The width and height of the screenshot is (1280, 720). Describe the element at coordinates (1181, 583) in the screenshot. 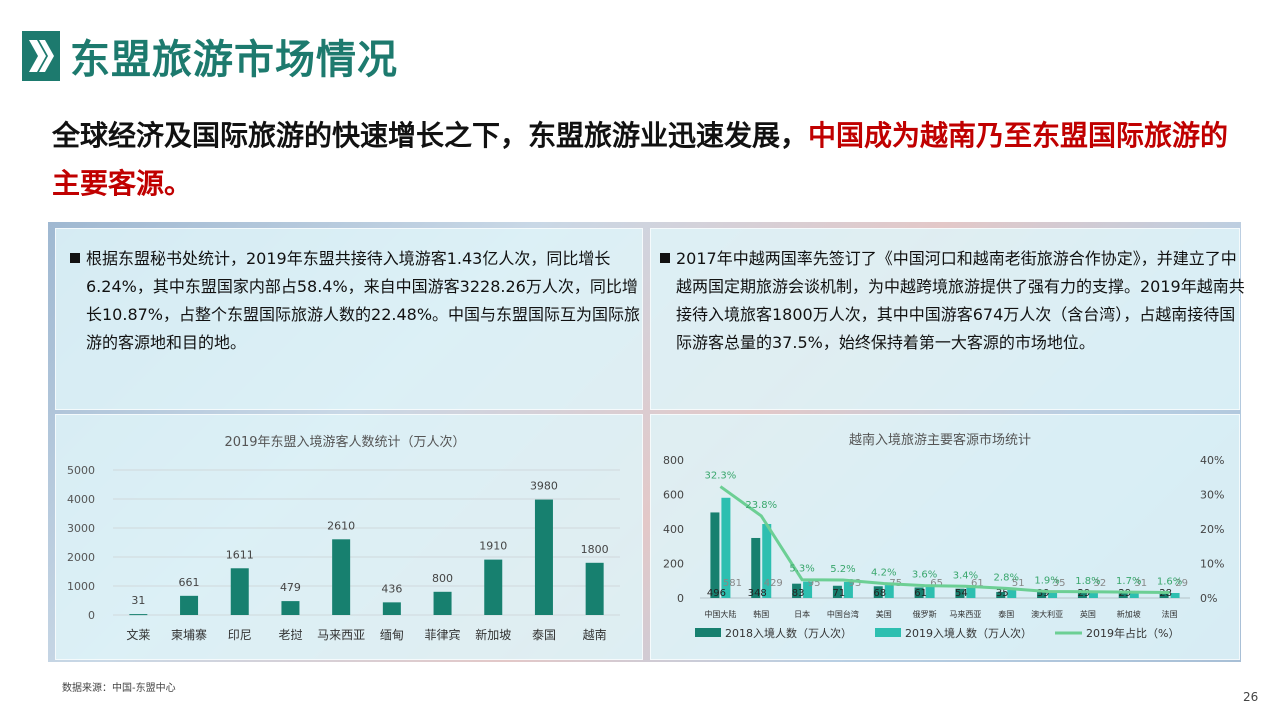

I see `data-label-2019: 29` at that location.